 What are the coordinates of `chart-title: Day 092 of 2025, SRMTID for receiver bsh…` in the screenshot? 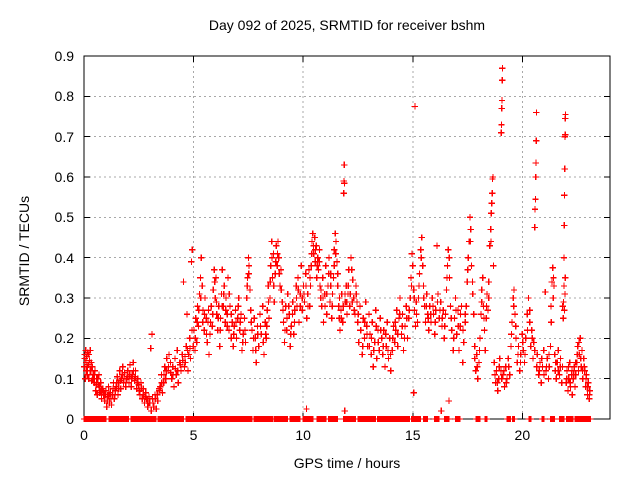 It's located at (347, 25).